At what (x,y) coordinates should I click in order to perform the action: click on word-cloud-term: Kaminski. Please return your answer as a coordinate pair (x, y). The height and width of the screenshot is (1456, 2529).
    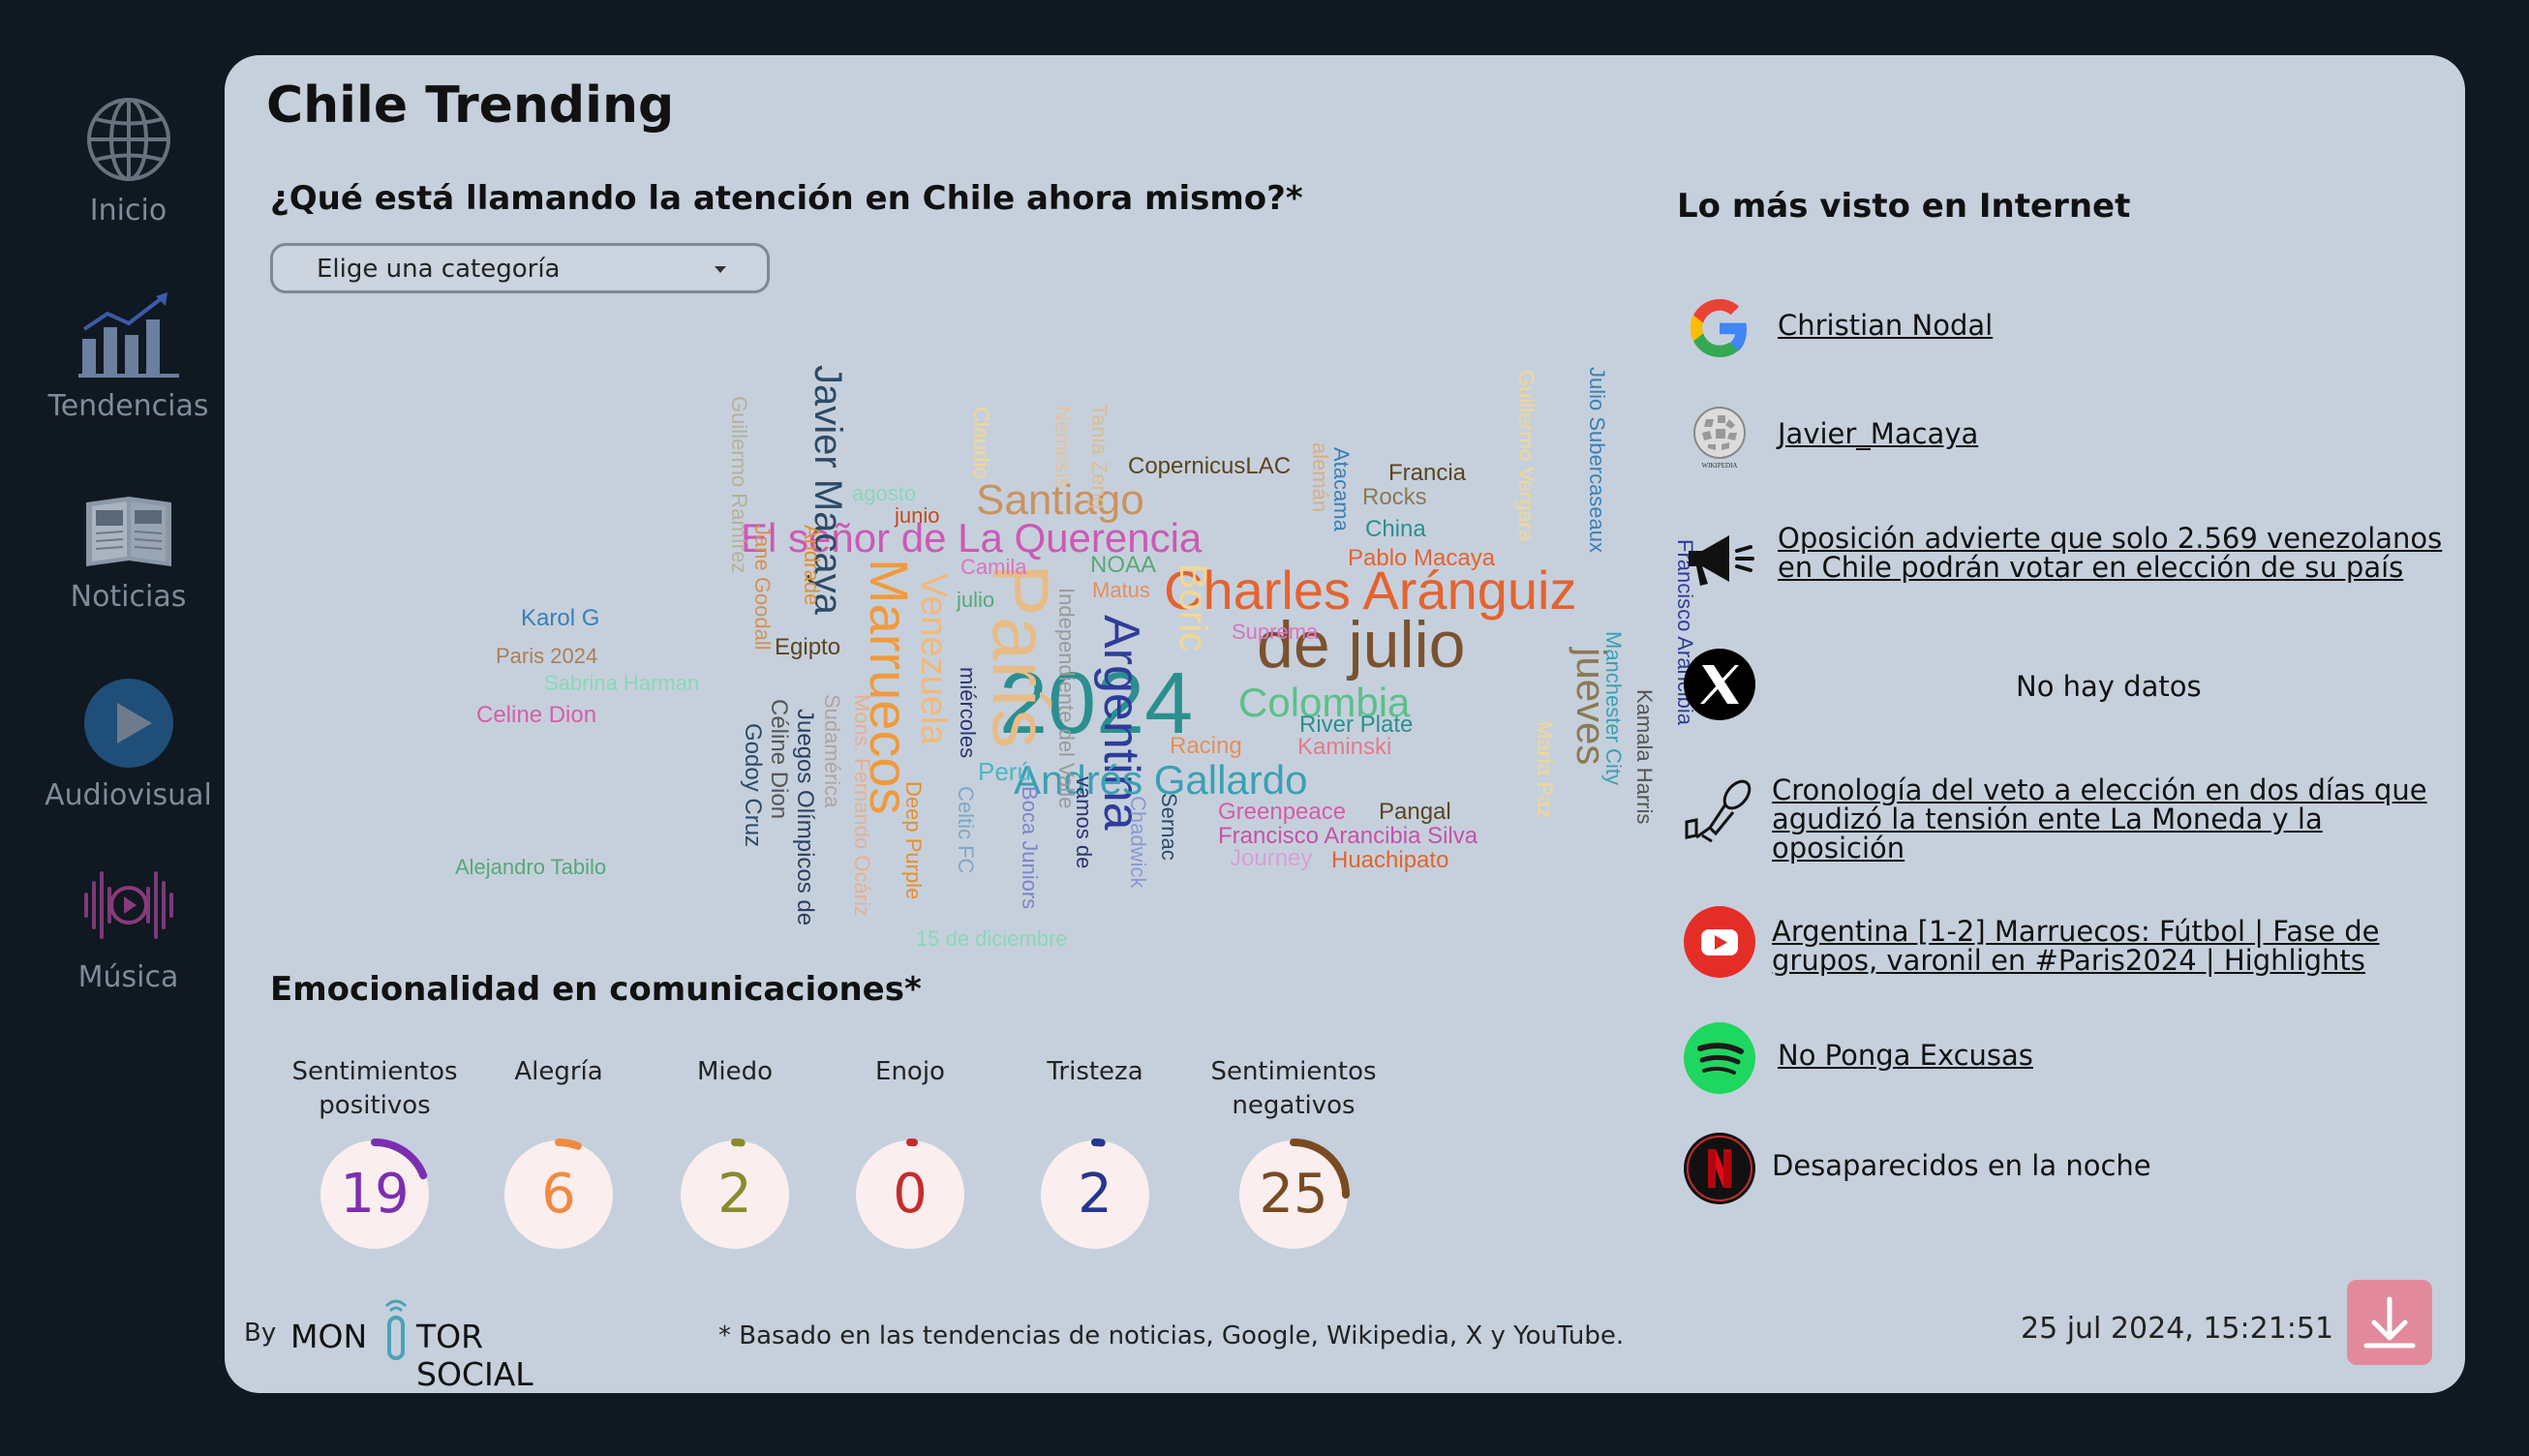
    Looking at the image, I should click on (1345, 747).